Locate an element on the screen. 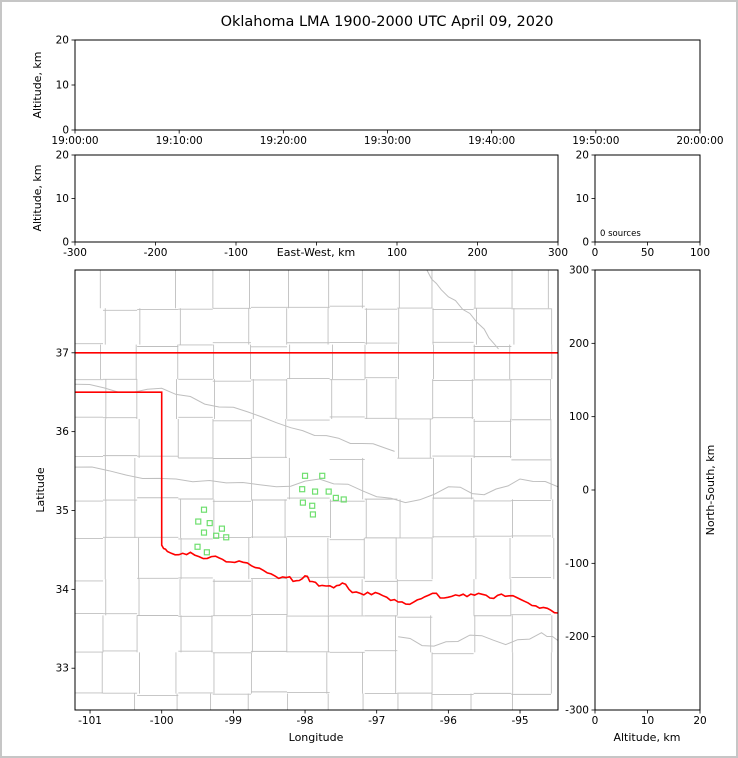  y-tick-label: 35 is located at coordinates (62, 511).